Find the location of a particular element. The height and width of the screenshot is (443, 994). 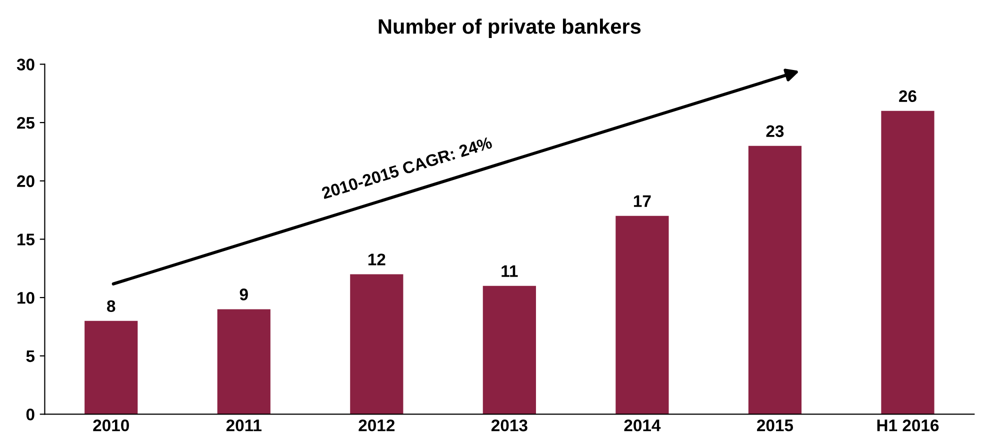

data-label: 8 is located at coordinates (111, 306).